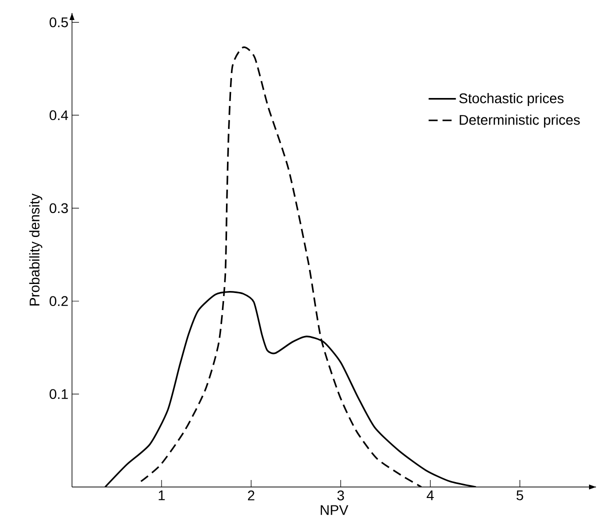 The height and width of the screenshot is (521, 603). Describe the element at coordinates (59, 394) in the screenshot. I see `y-tick-label: 0.1` at that location.